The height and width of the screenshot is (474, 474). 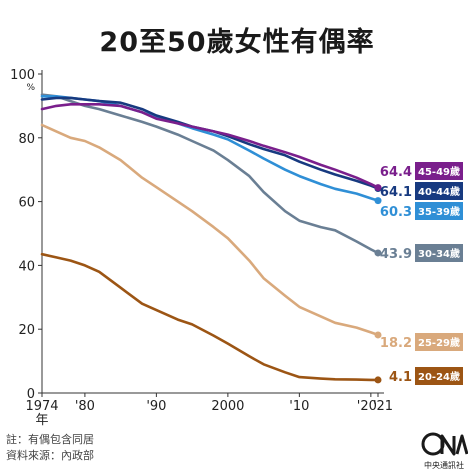 I want to click on series-badge-label: 20-24歲, so click(x=439, y=376).